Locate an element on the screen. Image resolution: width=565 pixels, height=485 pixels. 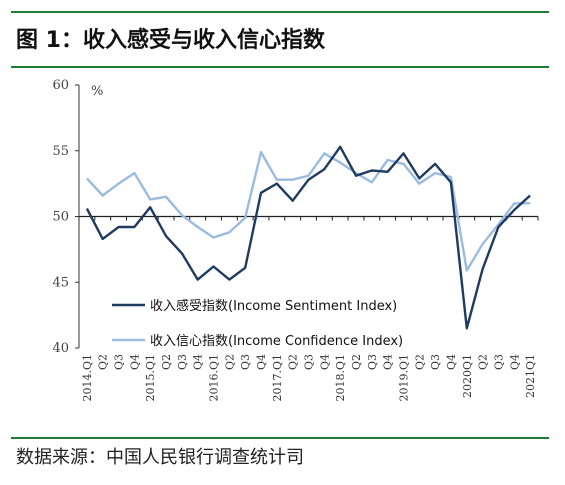
x-tick-label: 2019.Q1 is located at coordinates (403, 378).